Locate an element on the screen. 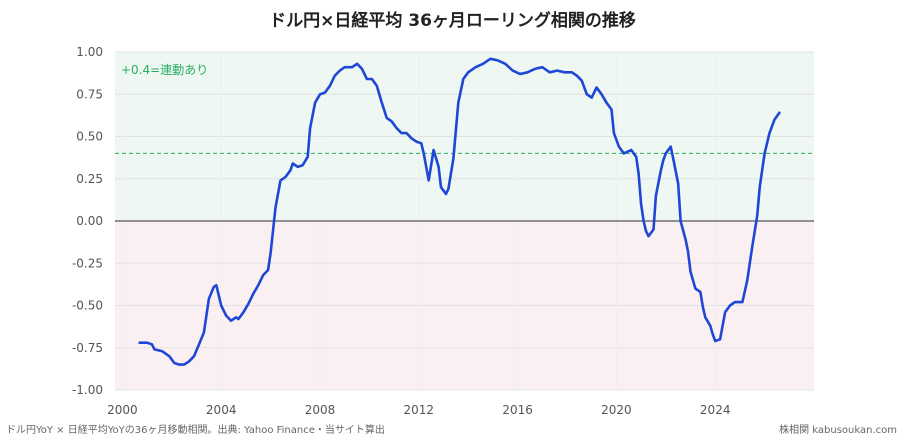  y-tick-label: 0.75 is located at coordinates (89, 94).